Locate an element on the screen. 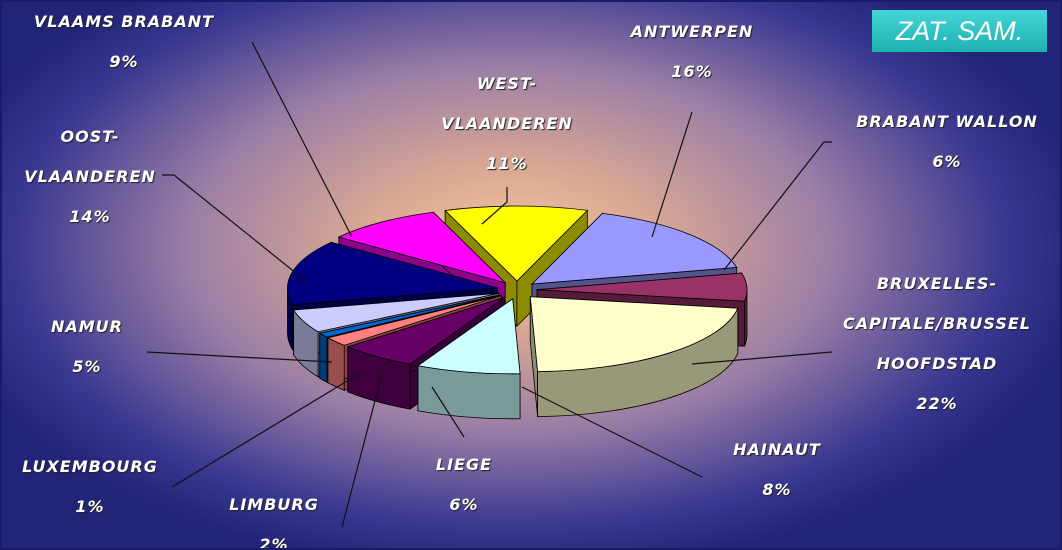 The image size is (1062, 550). slice-label: LUXEMBOURG 1% is located at coordinates (91, 487).